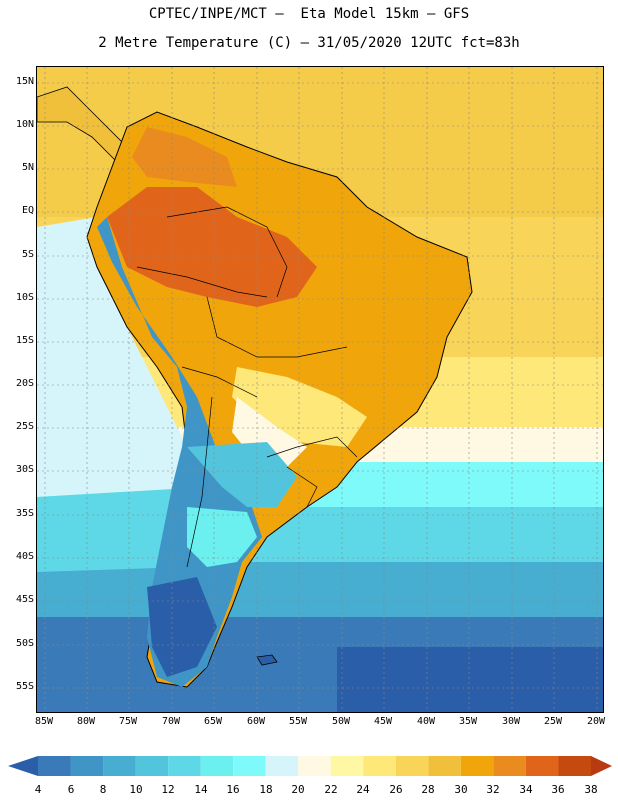  Describe the element at coordinates (213, 721) in the screenshot. I see `lon-label: 65W` at that location.